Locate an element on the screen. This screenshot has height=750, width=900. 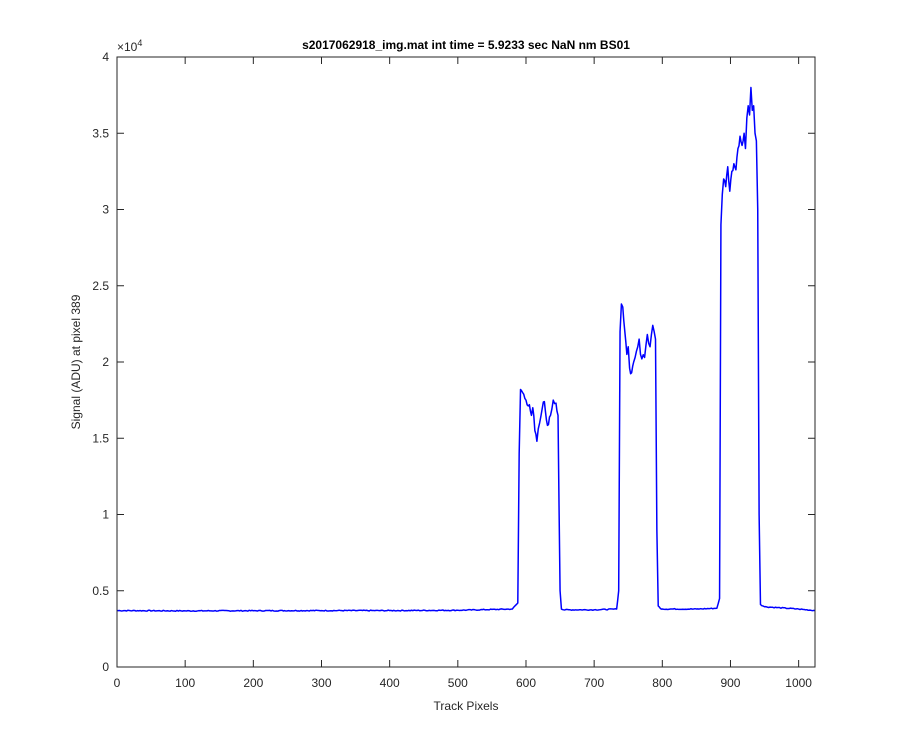
x-tick-label: 0 is located at coordinates (117, 683).